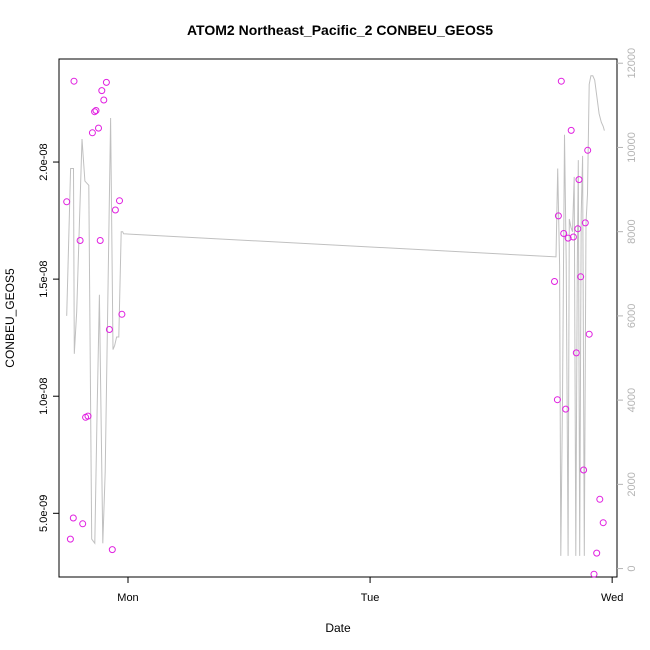 The width and height of the screenshot is (650, 650). Describe the element at coordinates (632, 231) in the screenshot. I see `y2-tick-label: 8000` at that location.